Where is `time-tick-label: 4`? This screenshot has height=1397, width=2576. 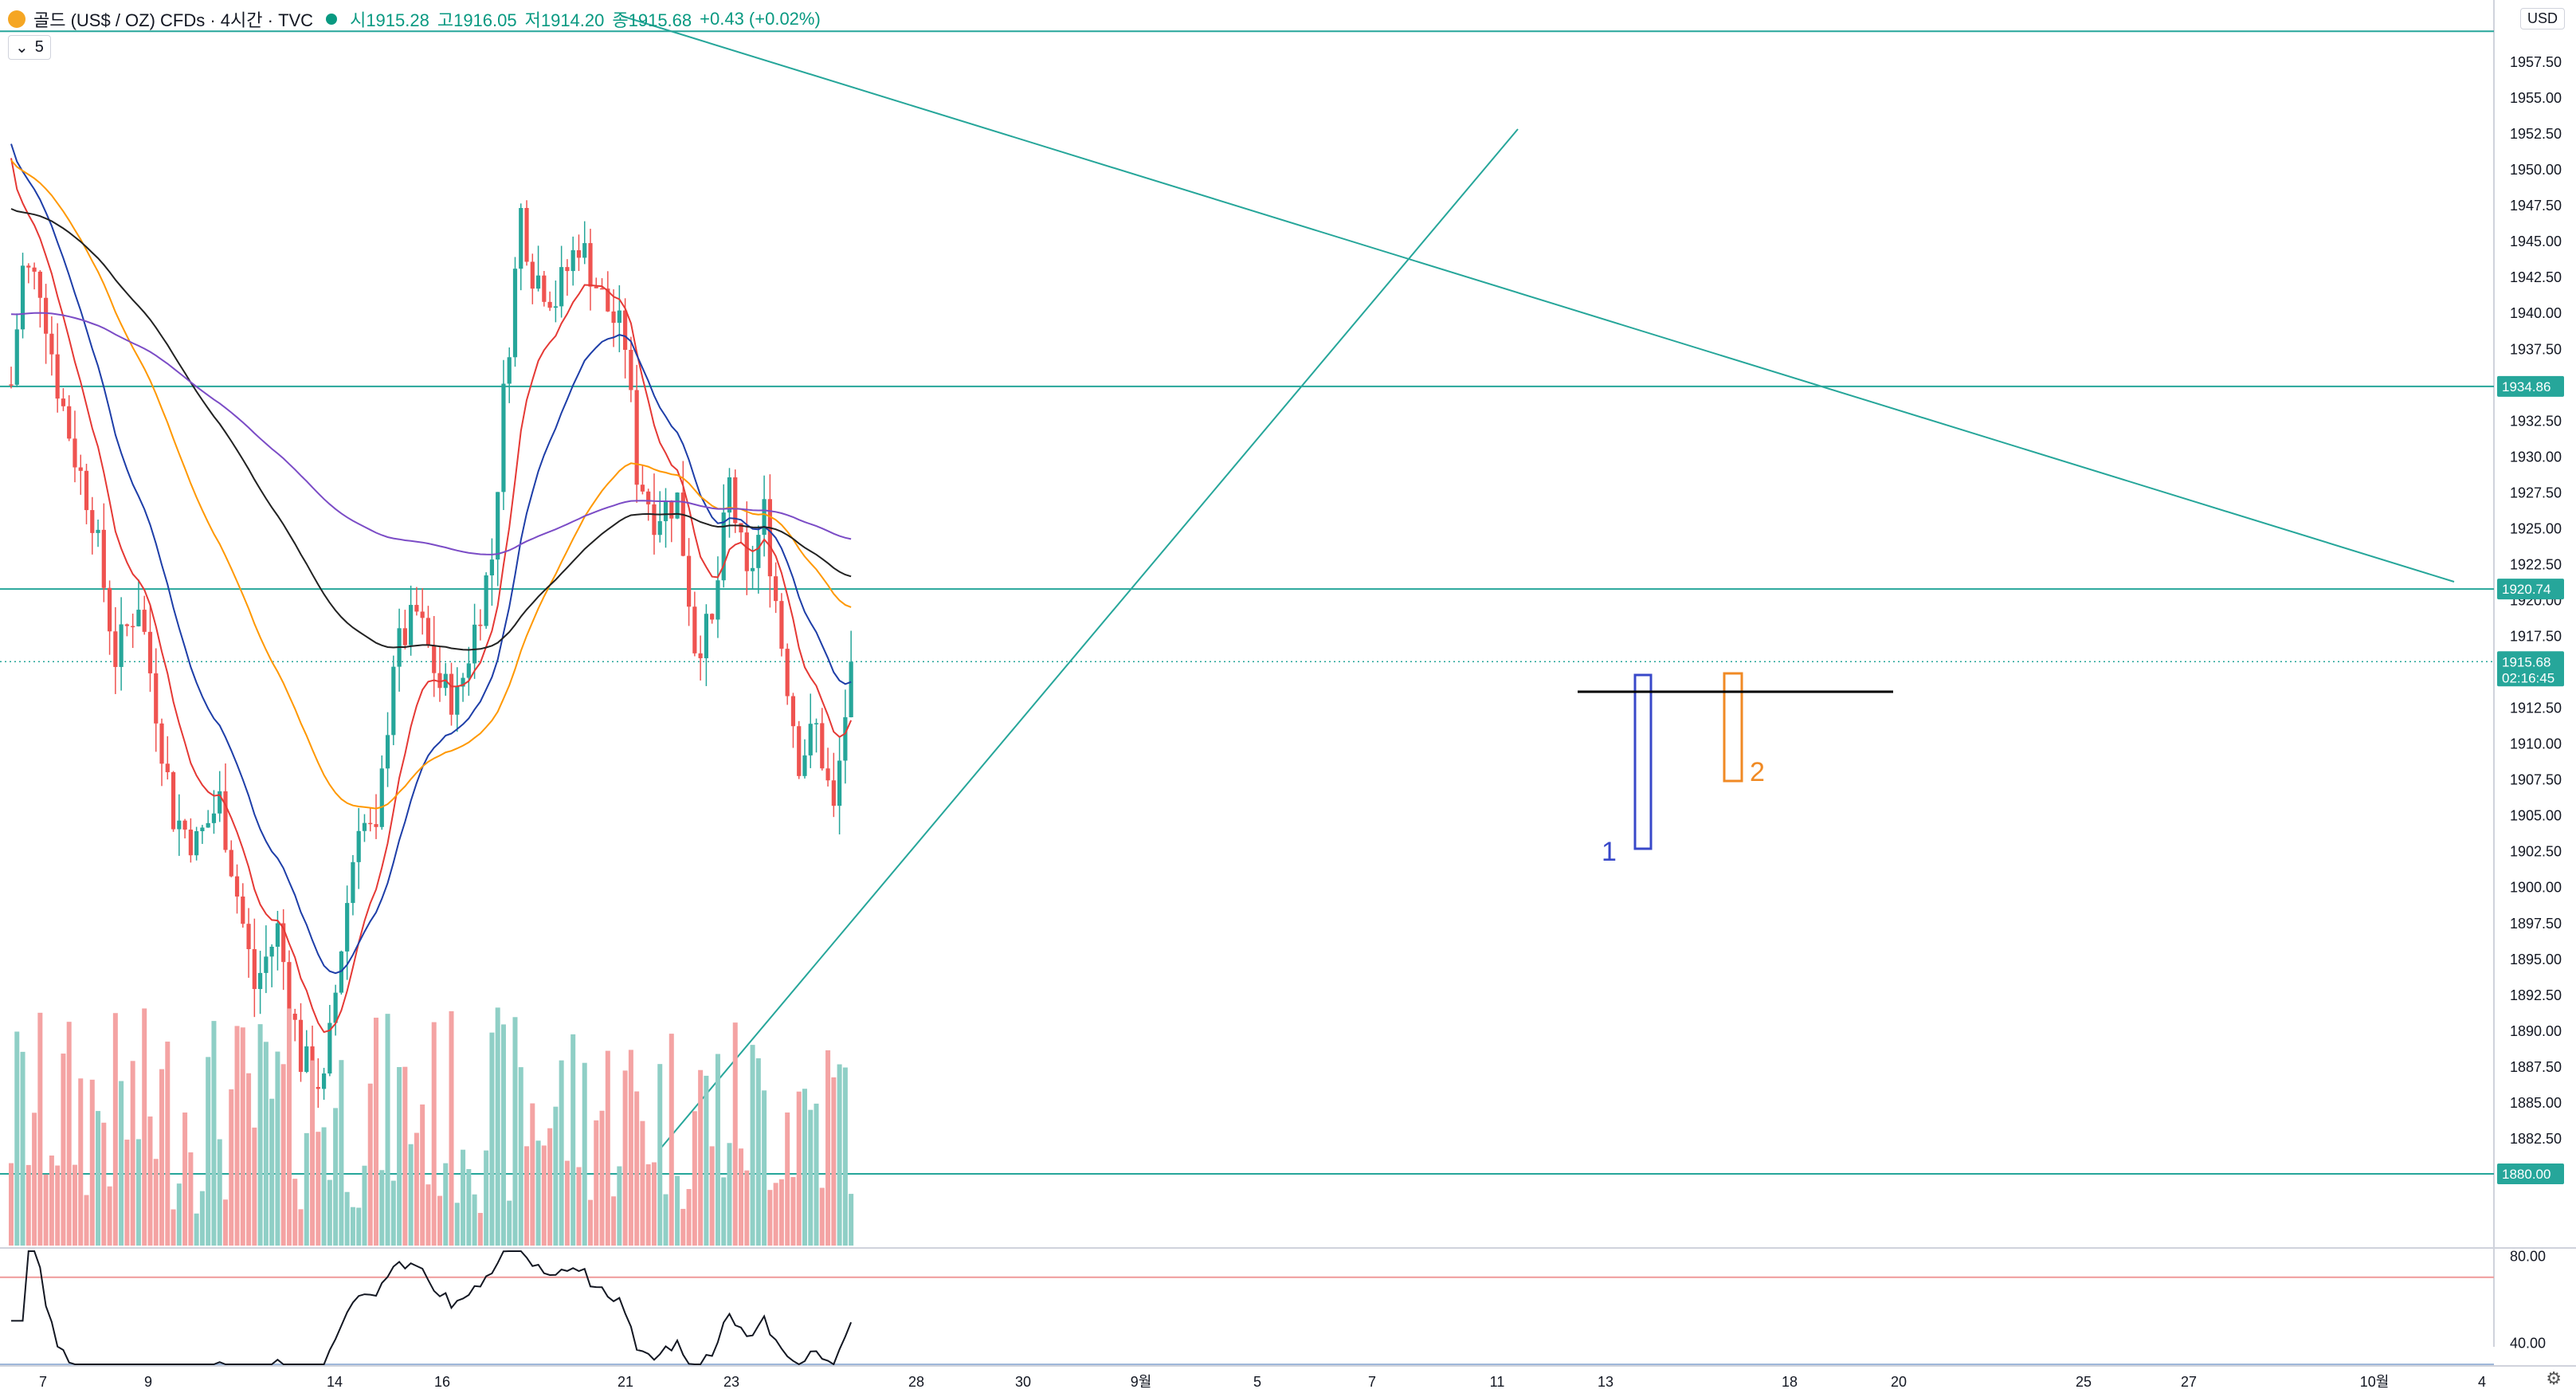 time-tick-label: 4 is located at coordinates (2482, 1382).